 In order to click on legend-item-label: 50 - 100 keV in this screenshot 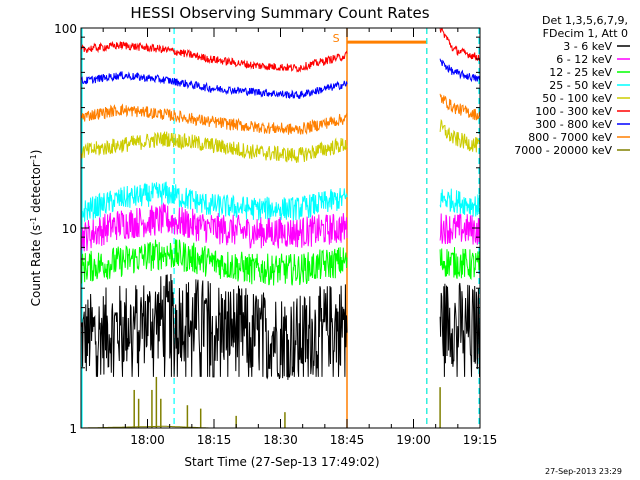, I will do `click(577, 98)`.